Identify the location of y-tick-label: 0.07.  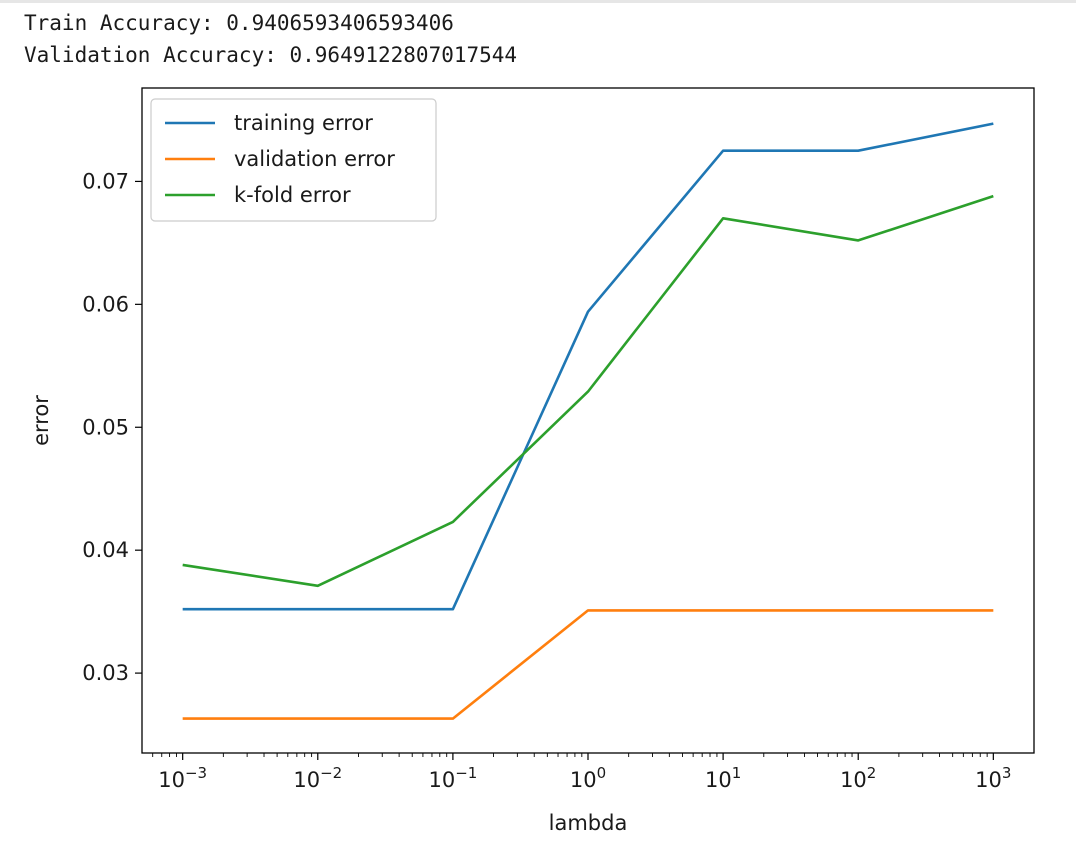
(105, 181).